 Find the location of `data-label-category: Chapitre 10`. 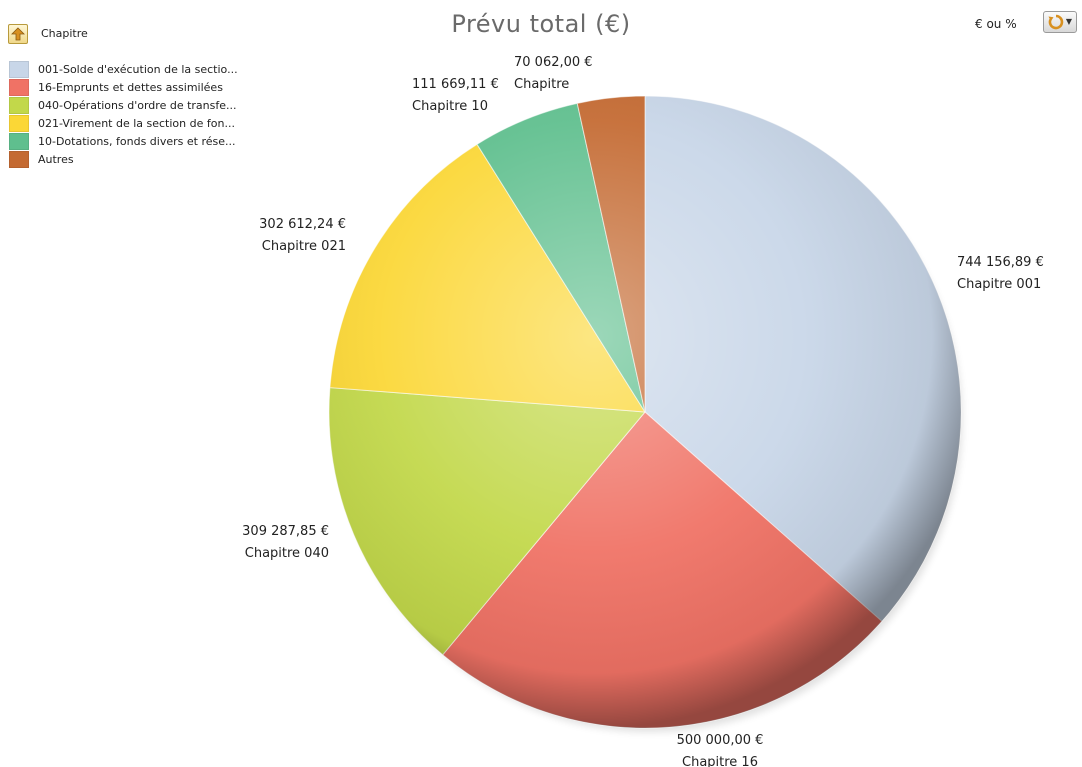

data-label-category: Chapitre 10 is located at coordinates (450, 106).